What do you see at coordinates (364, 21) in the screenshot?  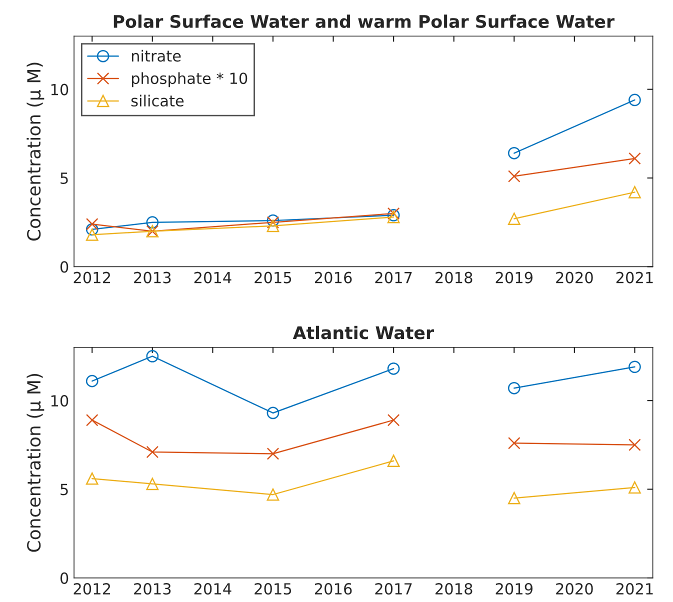 I see `chart-title: Polar Surface Water and warm Polar Surface Water` at bounding box center [364, 21].